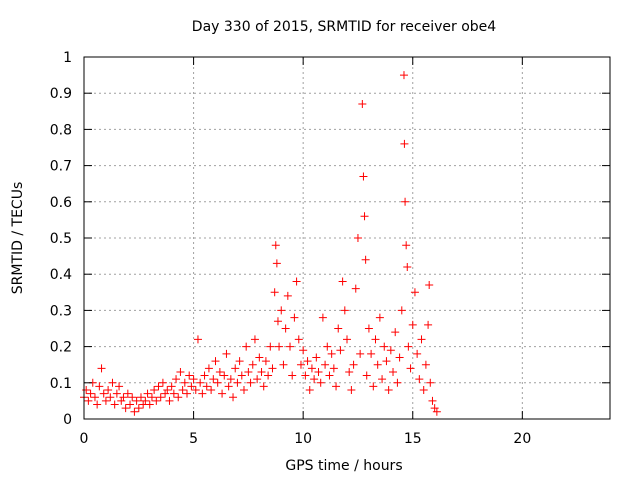 Image resolution: width=640 pixels, height=480 pixels. What do you see at coordinates (61, 239) in the screenshot?
I see `y-tick-label: 0.5` at bounding box center [61, 239].